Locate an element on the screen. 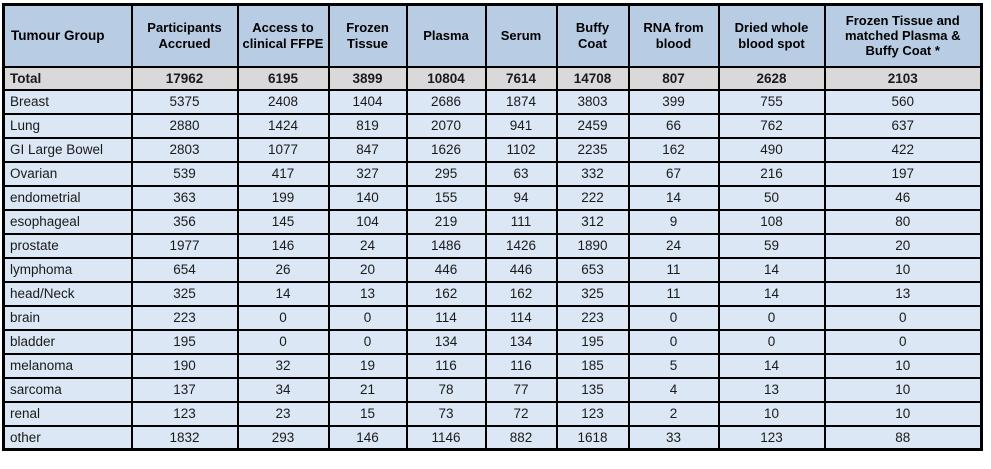 This screenshot has height=469, width=991. table-row: endometrial 363 199 140 155 94 222 14 50 46 is located at coordinates (492, 197).